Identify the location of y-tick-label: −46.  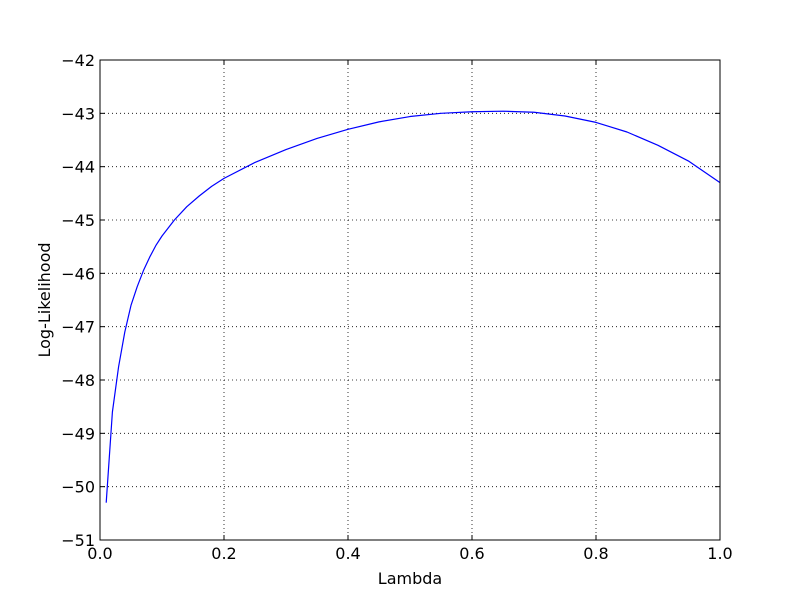
(78, 273).